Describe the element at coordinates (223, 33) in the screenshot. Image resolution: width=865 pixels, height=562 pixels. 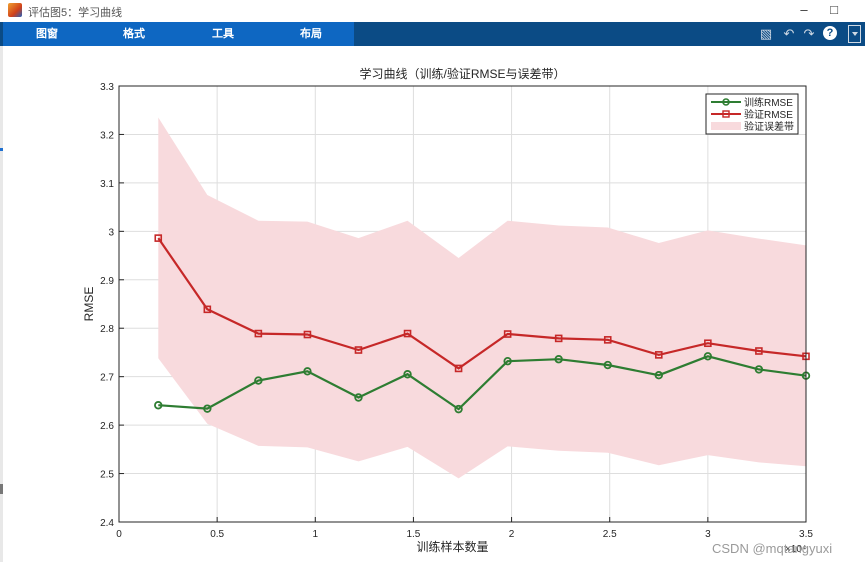
I see `tab-tools: 工具` at that location.